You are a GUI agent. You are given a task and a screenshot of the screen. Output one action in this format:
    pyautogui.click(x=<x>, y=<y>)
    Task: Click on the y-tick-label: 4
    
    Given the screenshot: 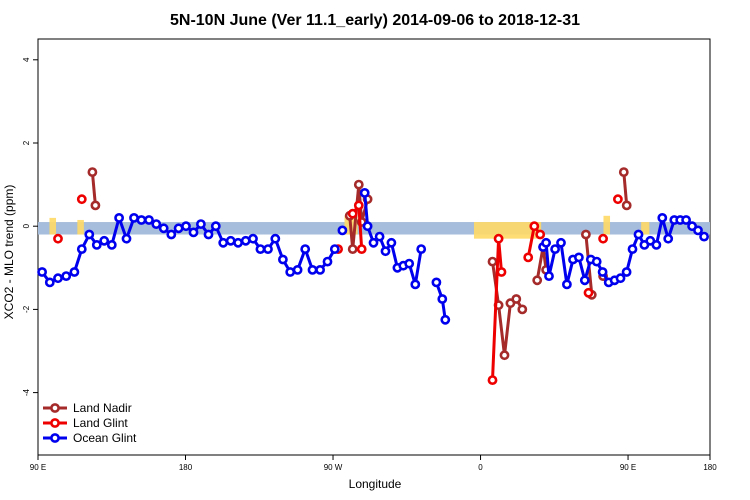 What is the action you would take?
    pyautogui.click(x=26, y=59)
    